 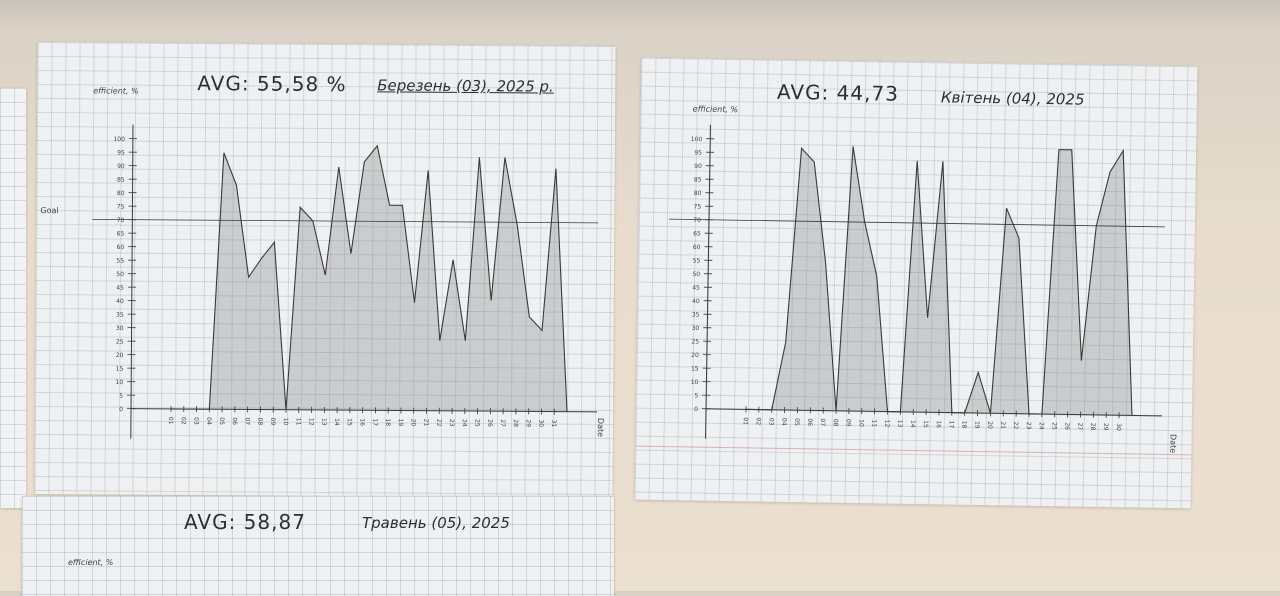 I want to click on x-tick-label: 10, so click(x=285, y=422).